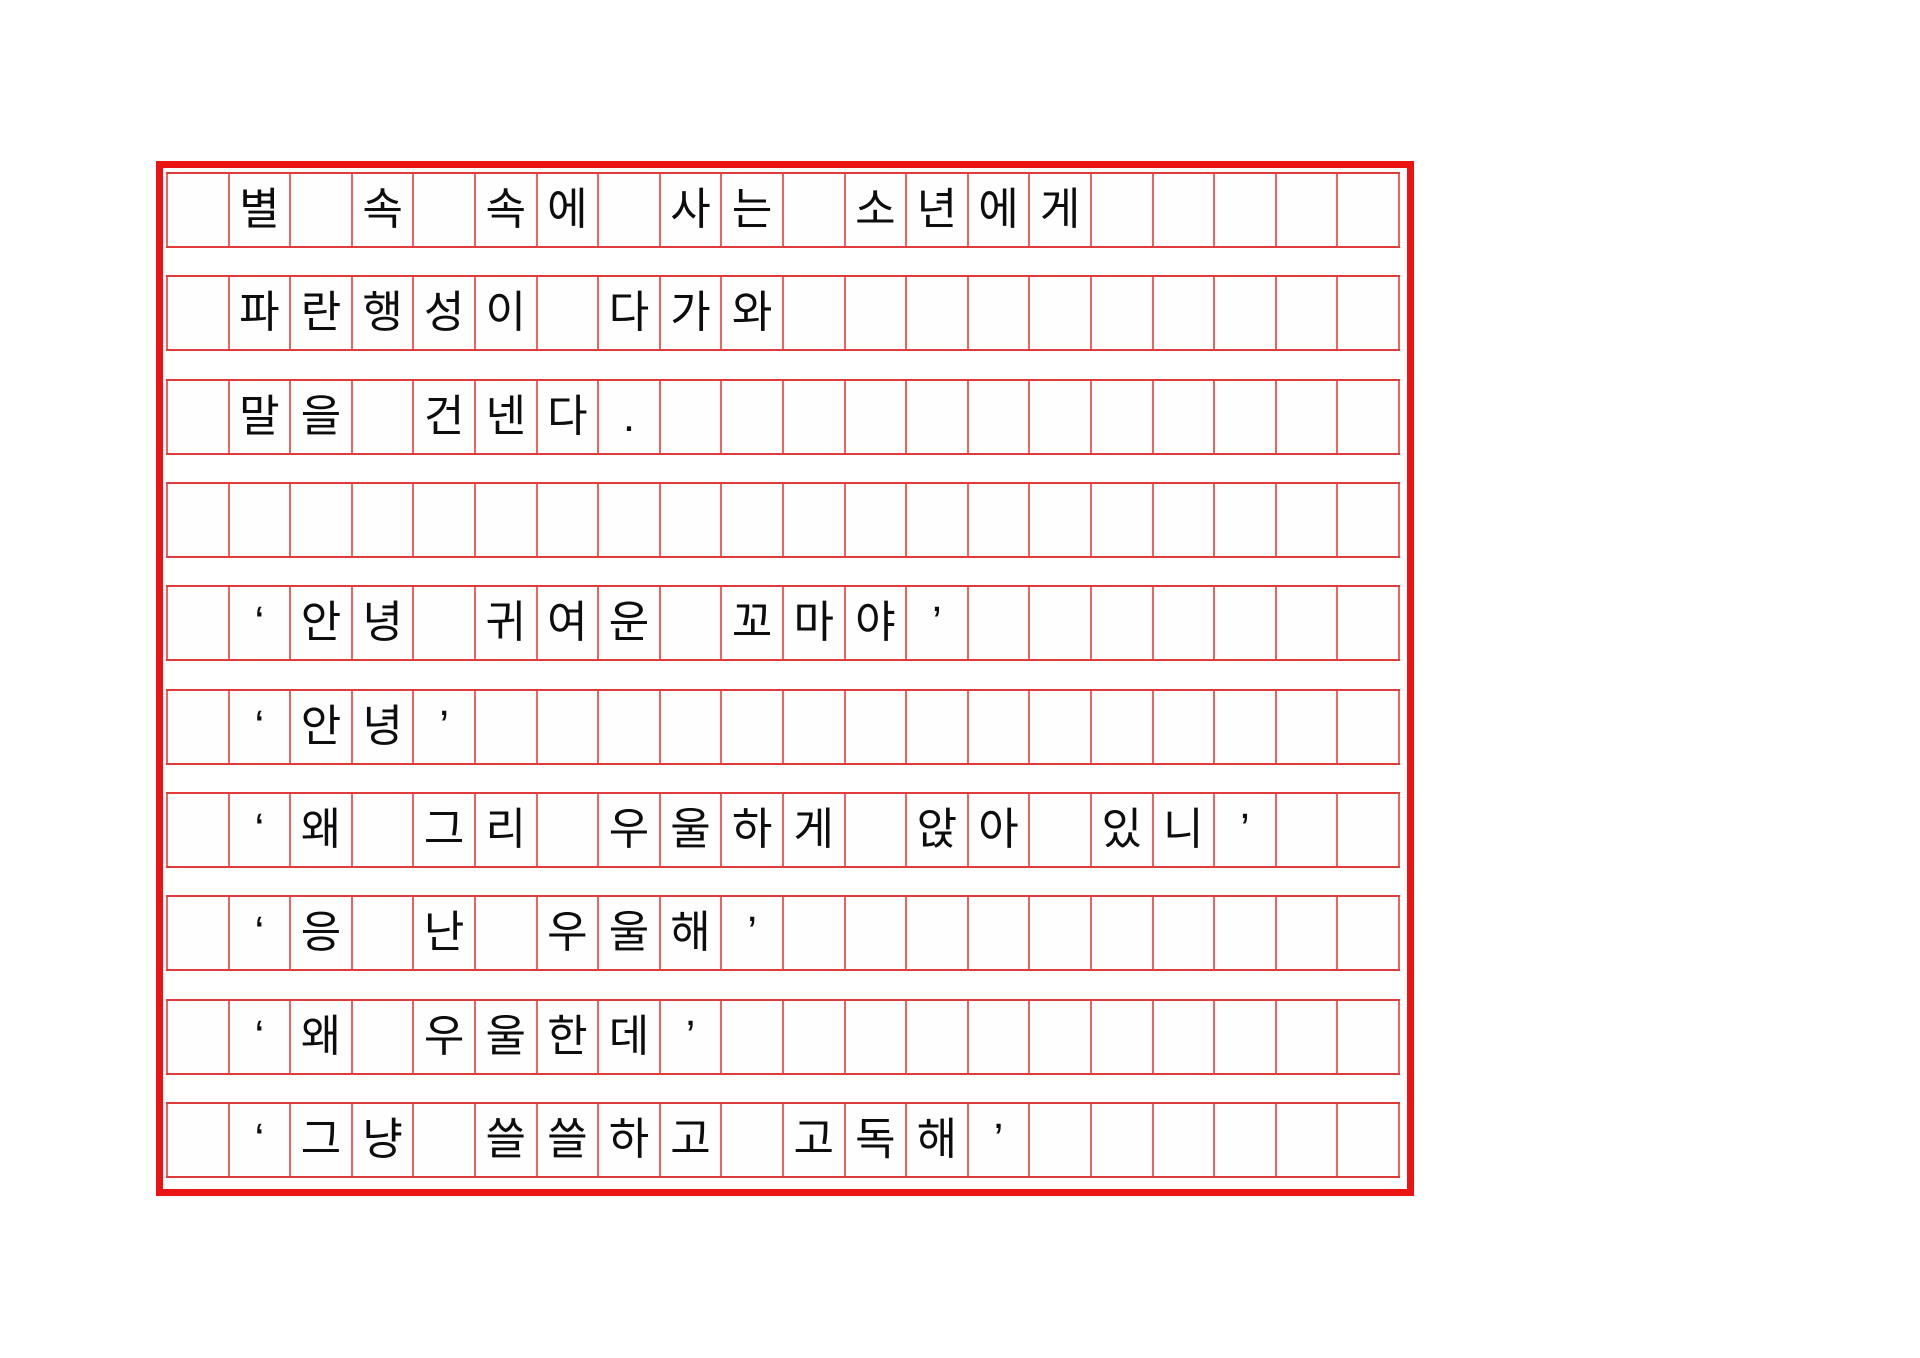 The width and height of the screenshot is (1920, 1358). I want to click on grid-cell: 난, so click(445, 933).